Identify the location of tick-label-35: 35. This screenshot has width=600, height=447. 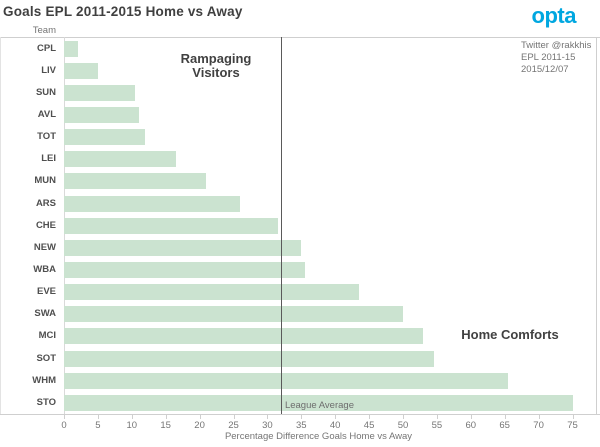
(301, 425).